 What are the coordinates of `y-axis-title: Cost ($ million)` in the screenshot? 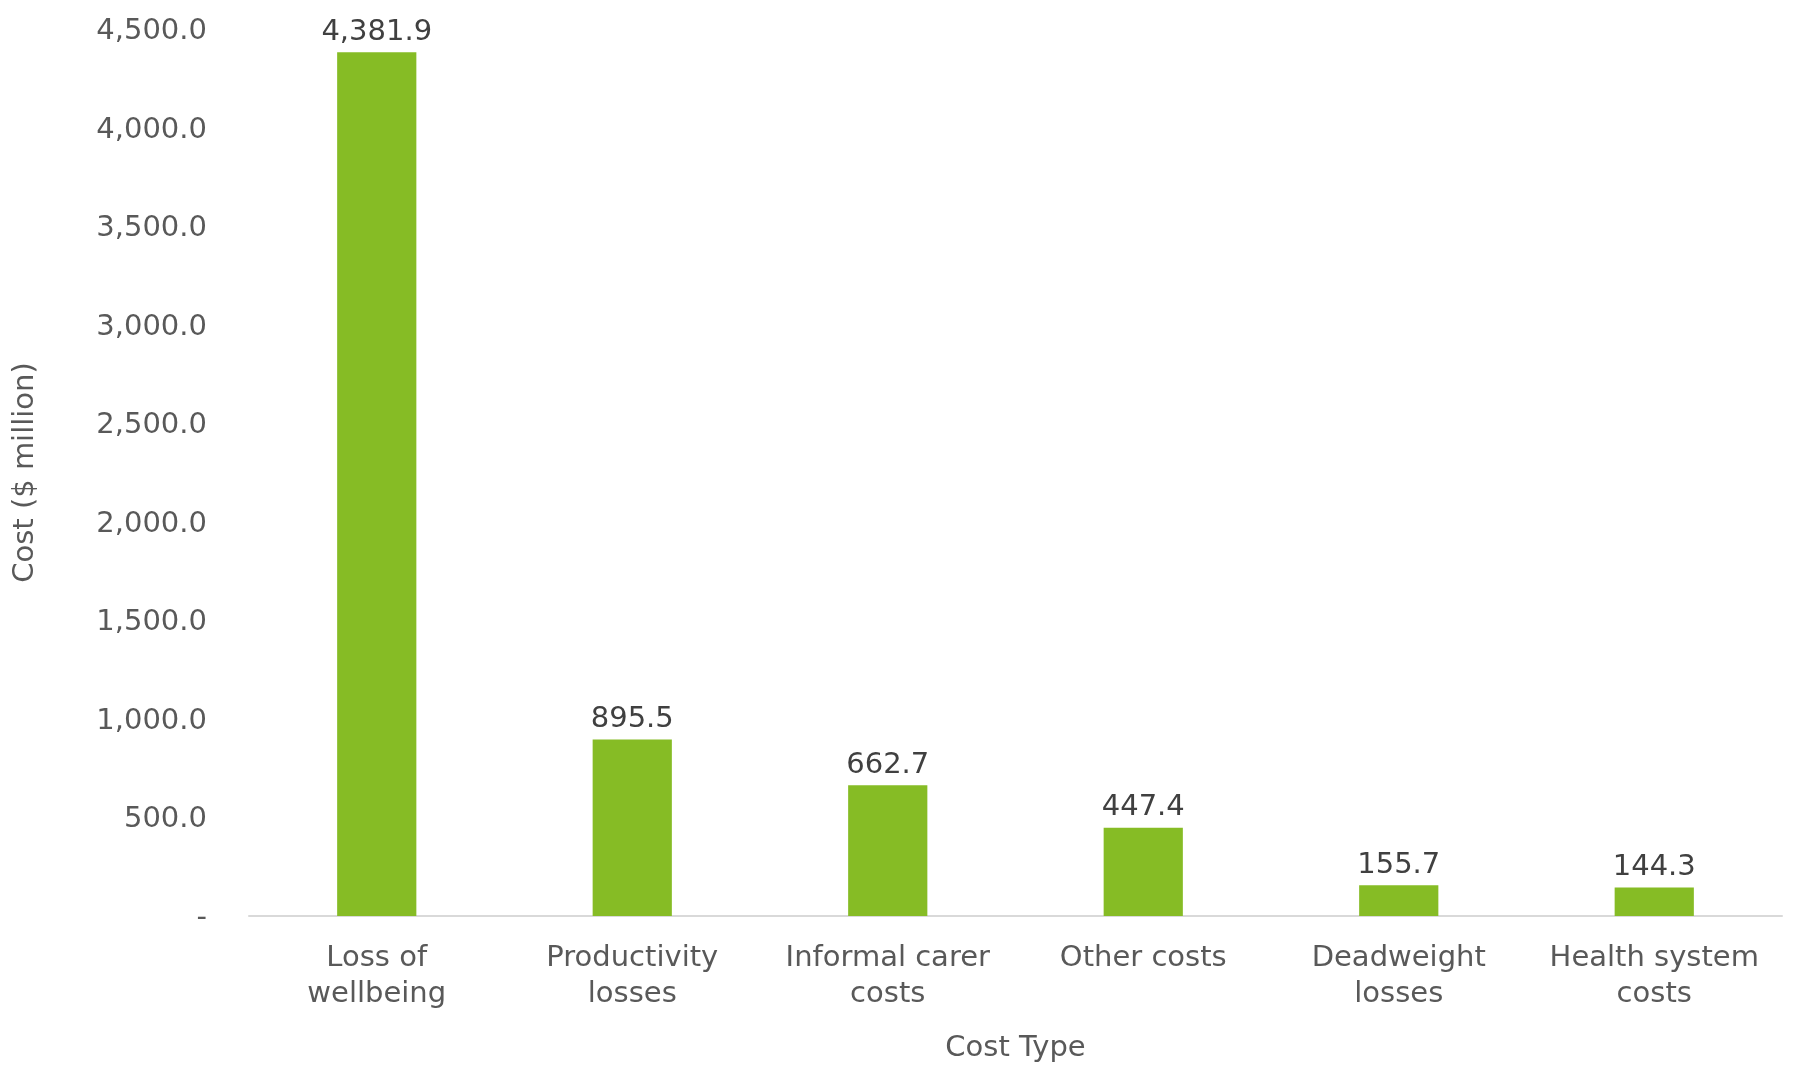 It's located at (22, 472).